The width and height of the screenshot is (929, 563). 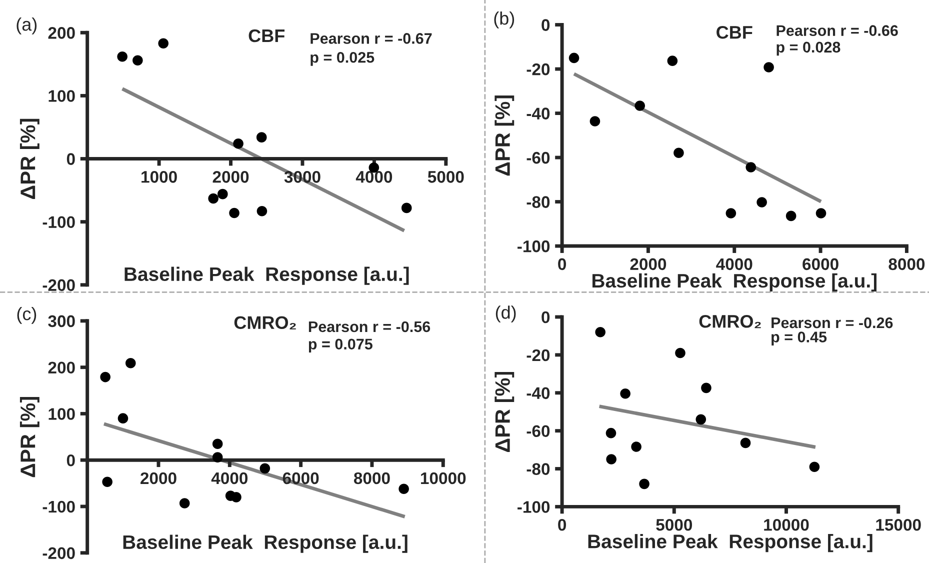 What do you see at coordinates (832, 322) in the screenshot?
I see `annotation: Pearson r = -0.26` at bounding box center [832, 322].